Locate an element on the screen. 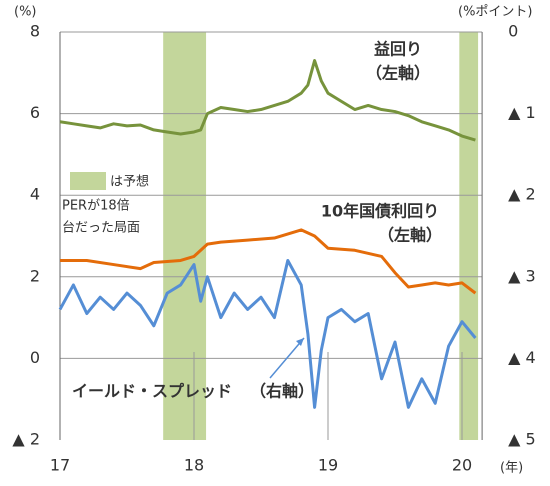 The image size is (550, 486). x-unit: (年) is located at coordinates (511, 468).